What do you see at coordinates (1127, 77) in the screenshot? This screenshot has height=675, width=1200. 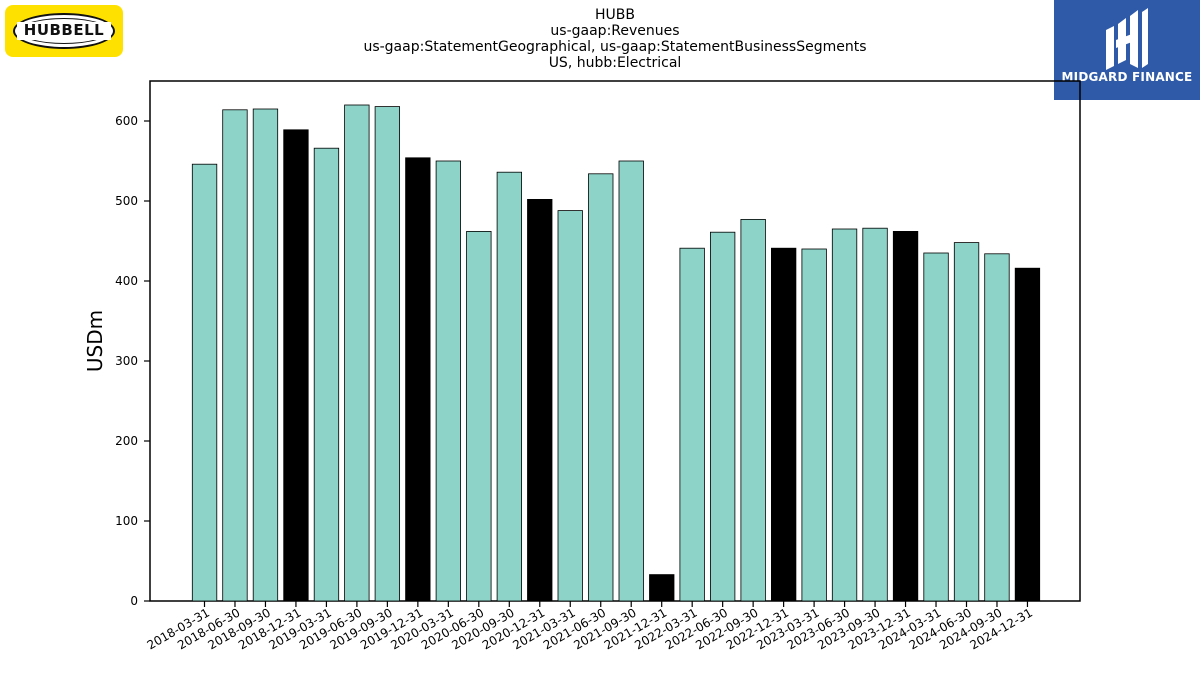 I see `midgard-finance-logo-text: MIDGARD FINANCE` at bounding box center [1127, 77].